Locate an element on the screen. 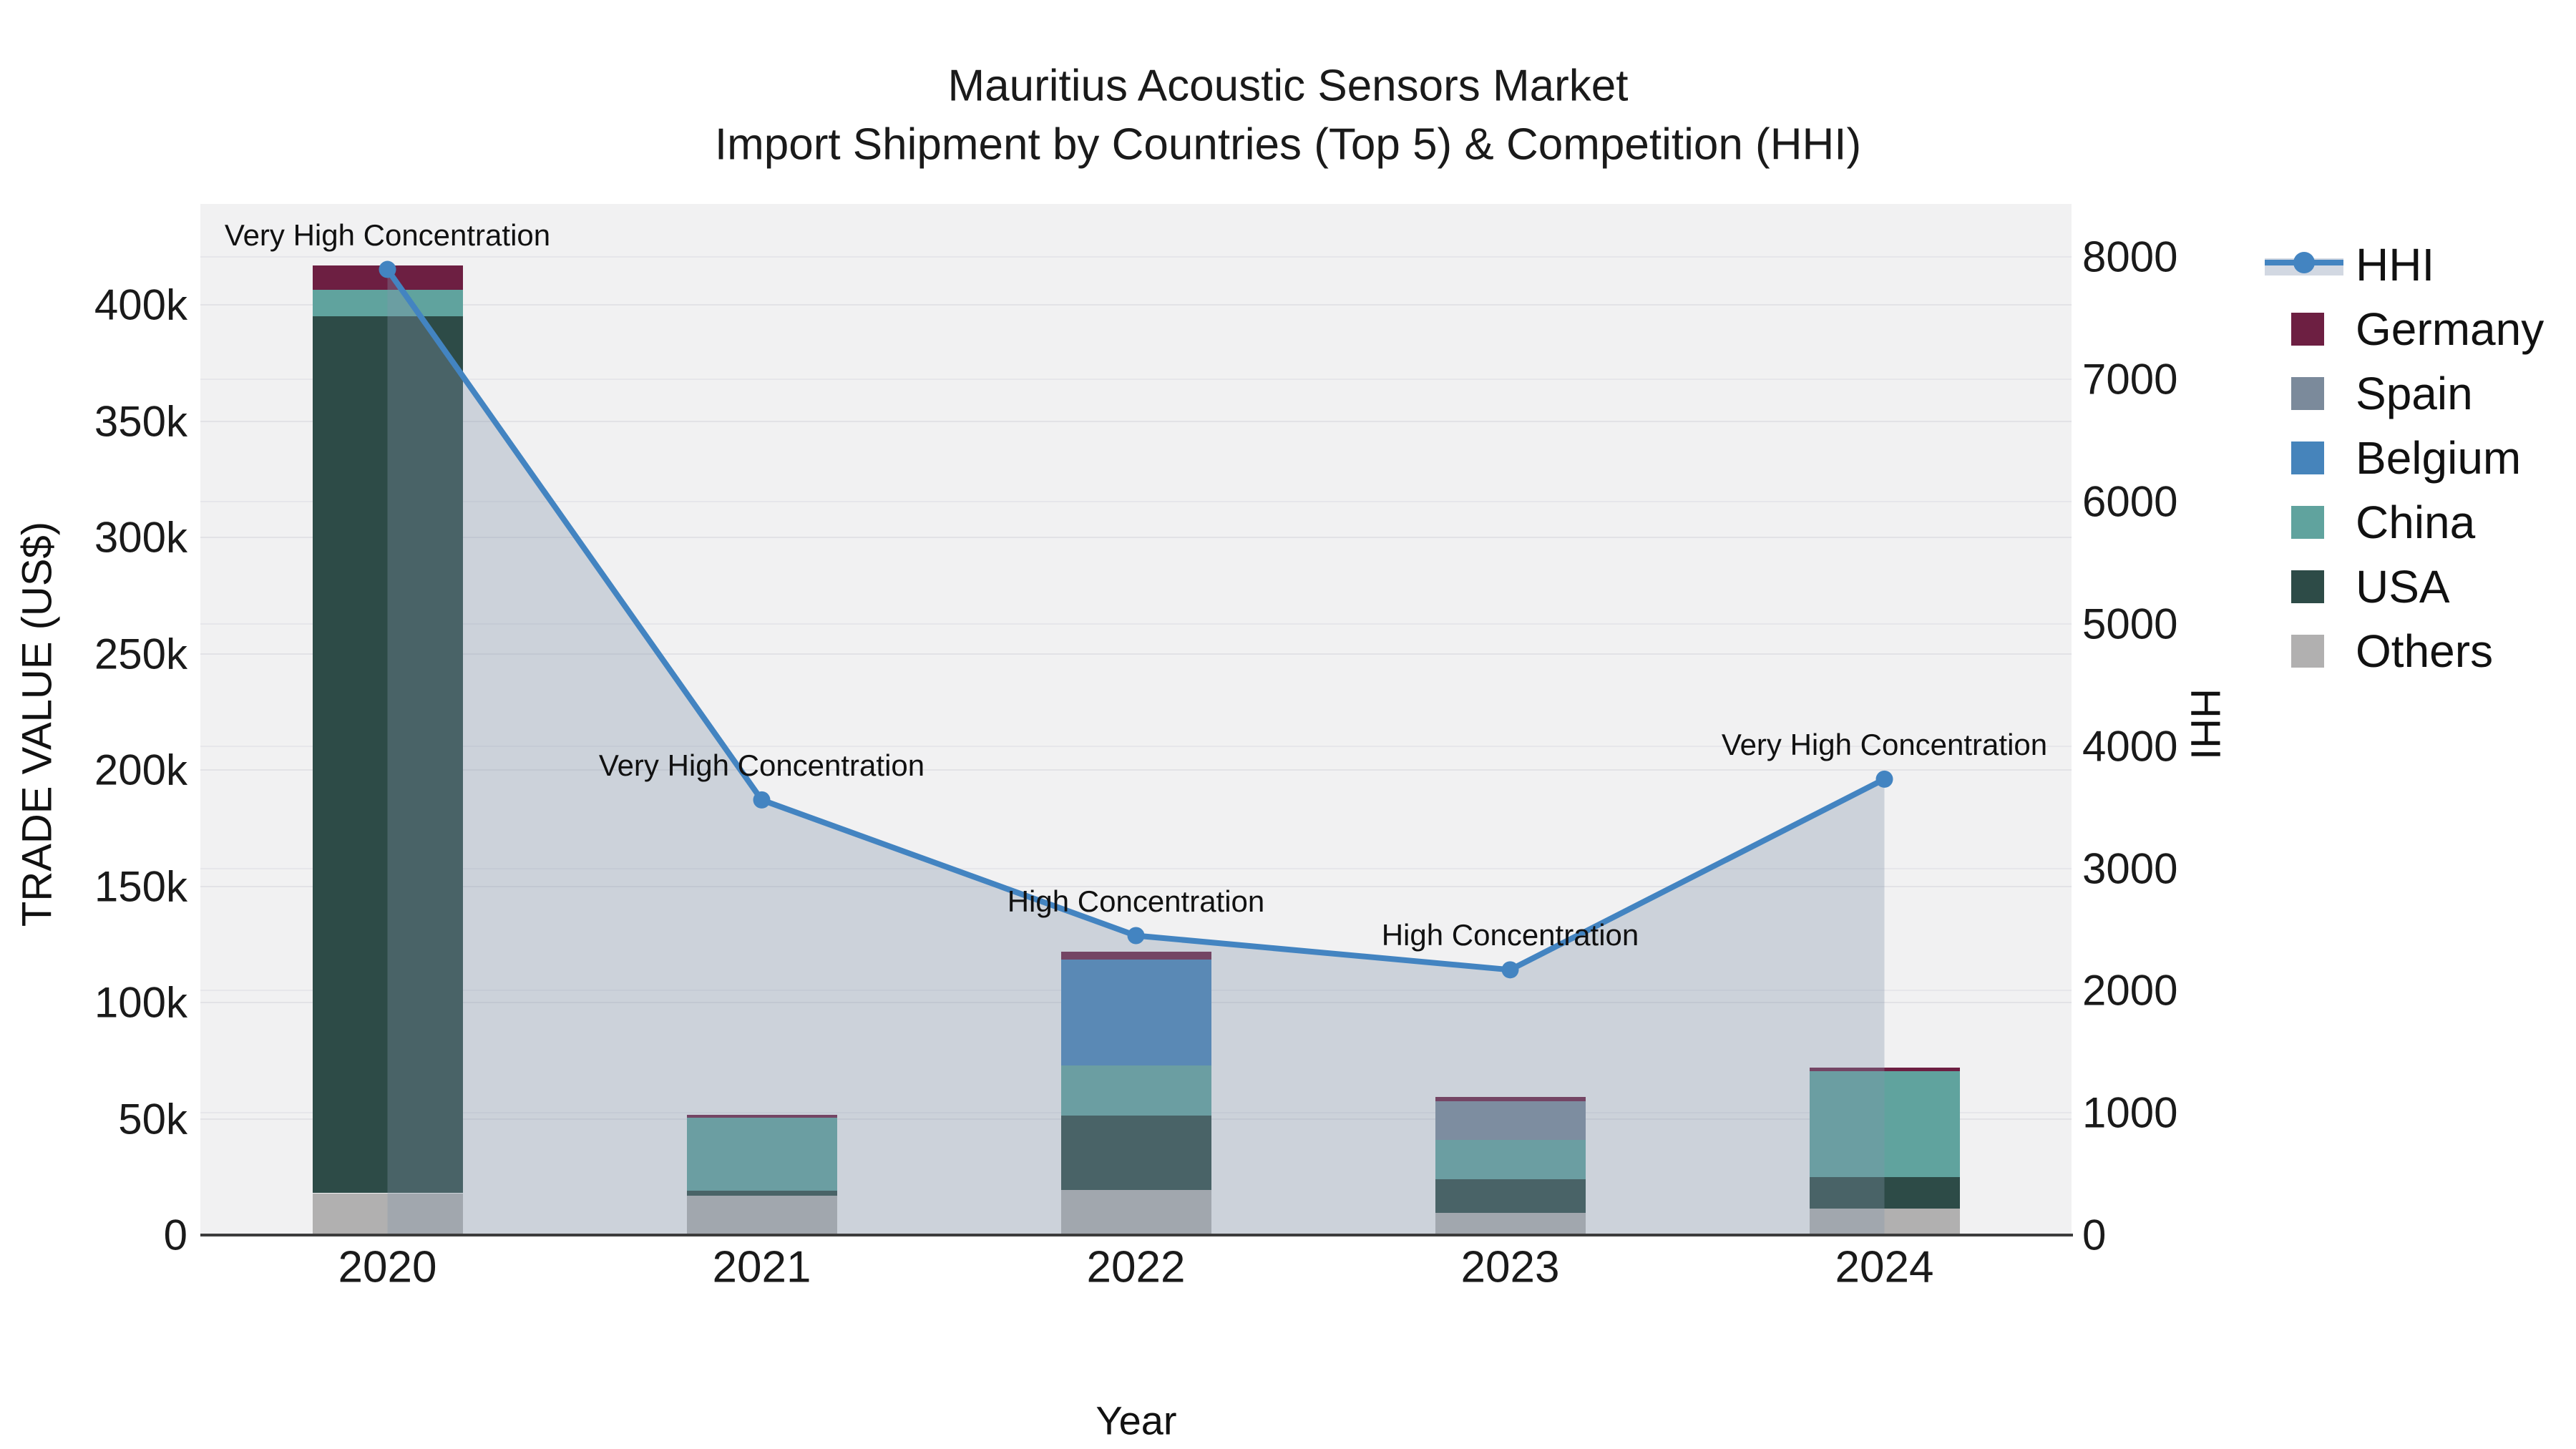 The height and width of the screenshot is (1449, 2576). bar-segment-others-2024 is located at coordinates (1884, 1221).